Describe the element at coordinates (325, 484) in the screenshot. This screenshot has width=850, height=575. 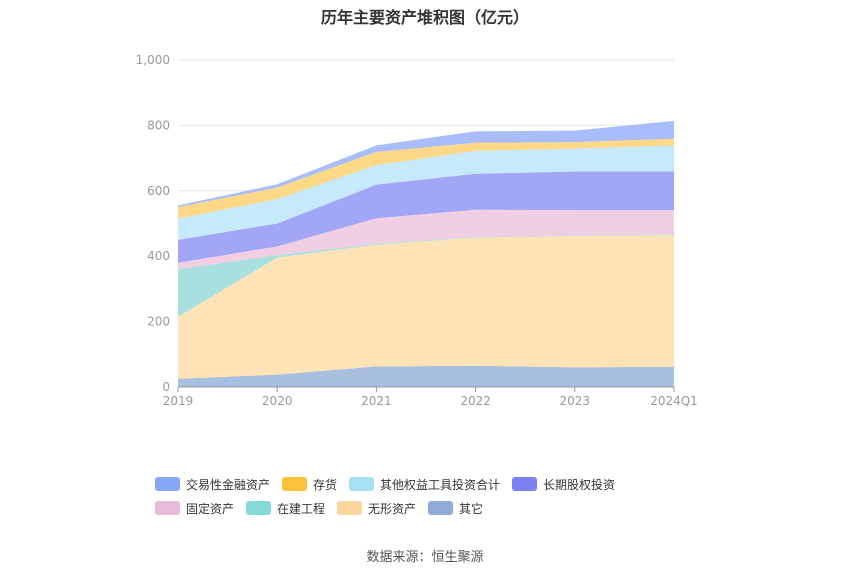
I see `legend-label: 存货` at that location.